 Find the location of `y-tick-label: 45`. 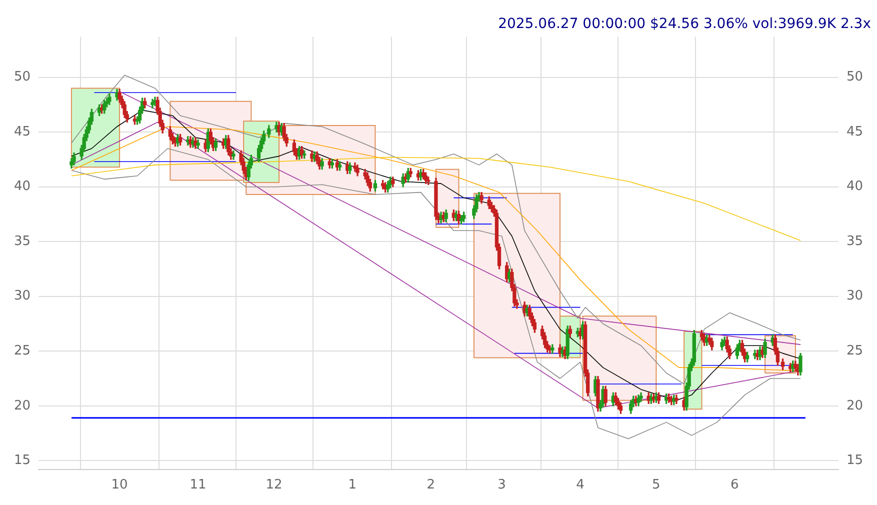

y-tick-label: 45 is located at coordinates (22, 132).